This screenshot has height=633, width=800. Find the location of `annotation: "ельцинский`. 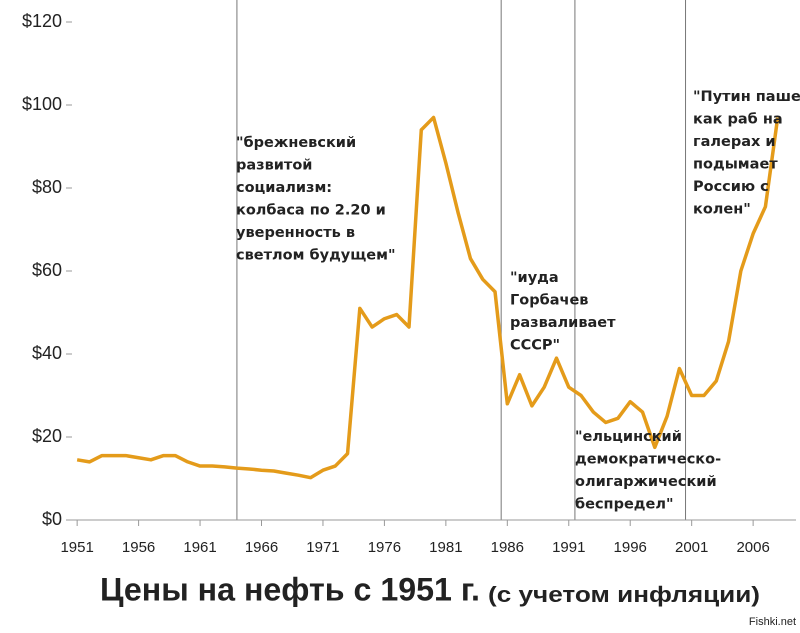

annotation: "ельцинский is located at coordinates (628, 437).